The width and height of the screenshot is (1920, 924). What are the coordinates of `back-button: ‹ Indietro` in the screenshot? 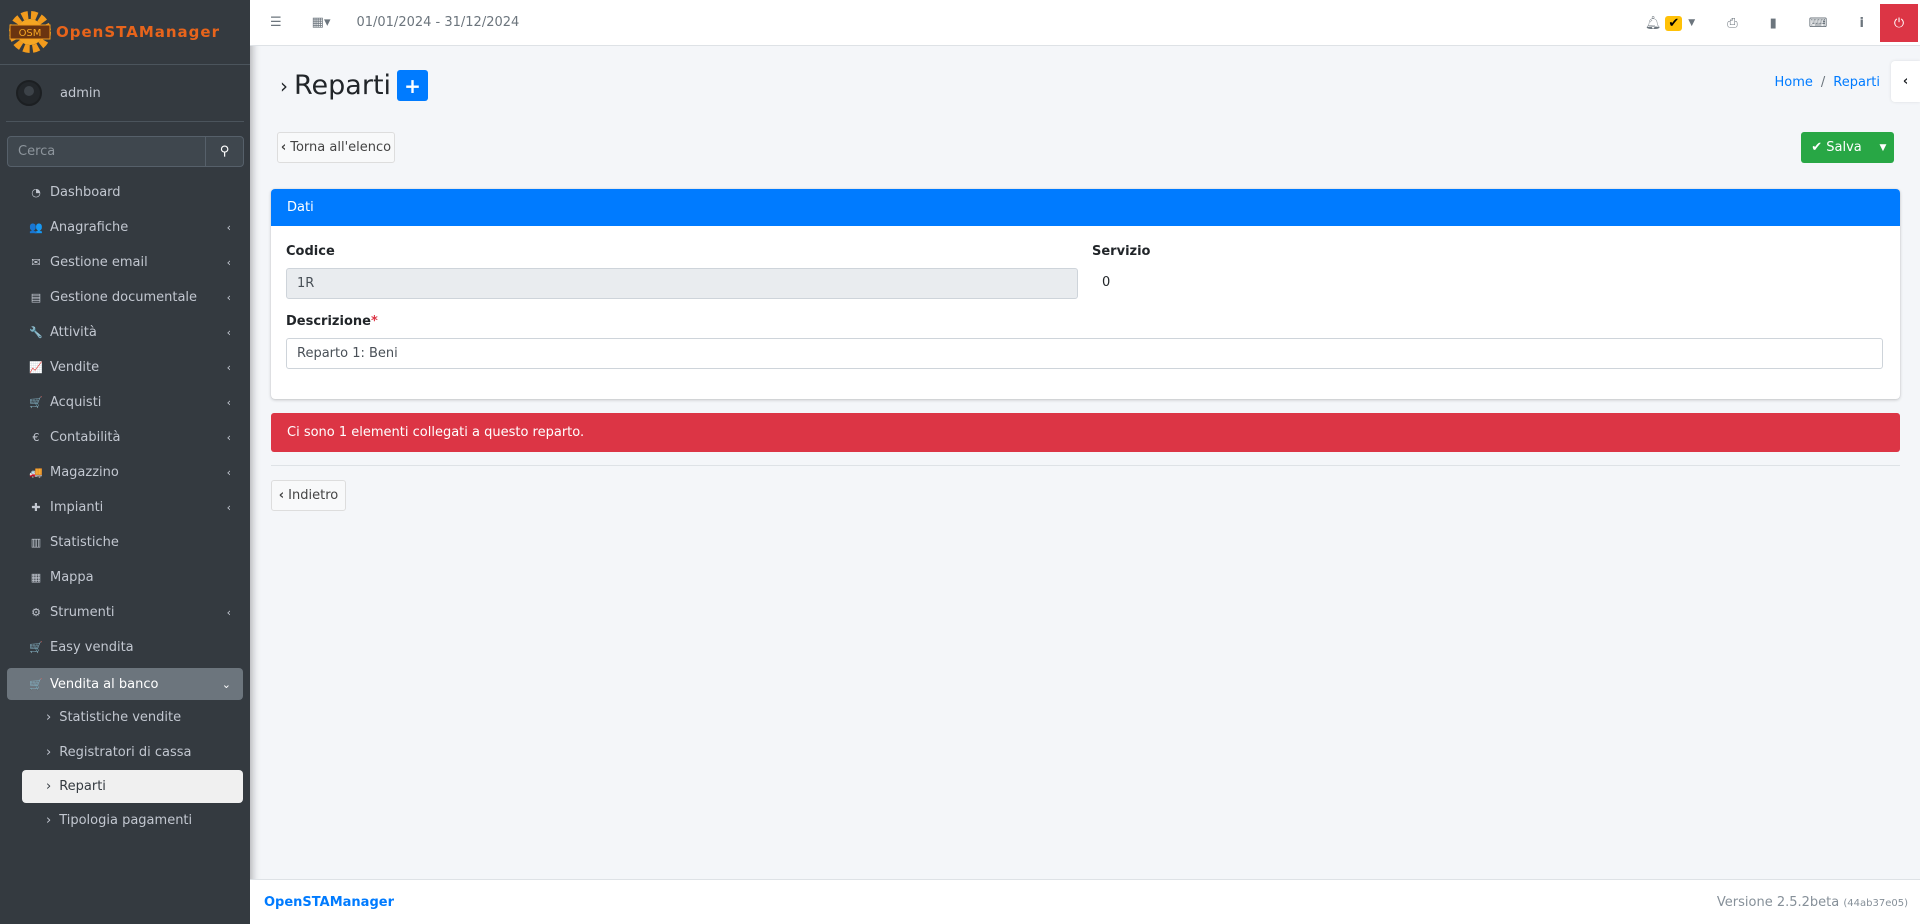 It's located at (308, 495).